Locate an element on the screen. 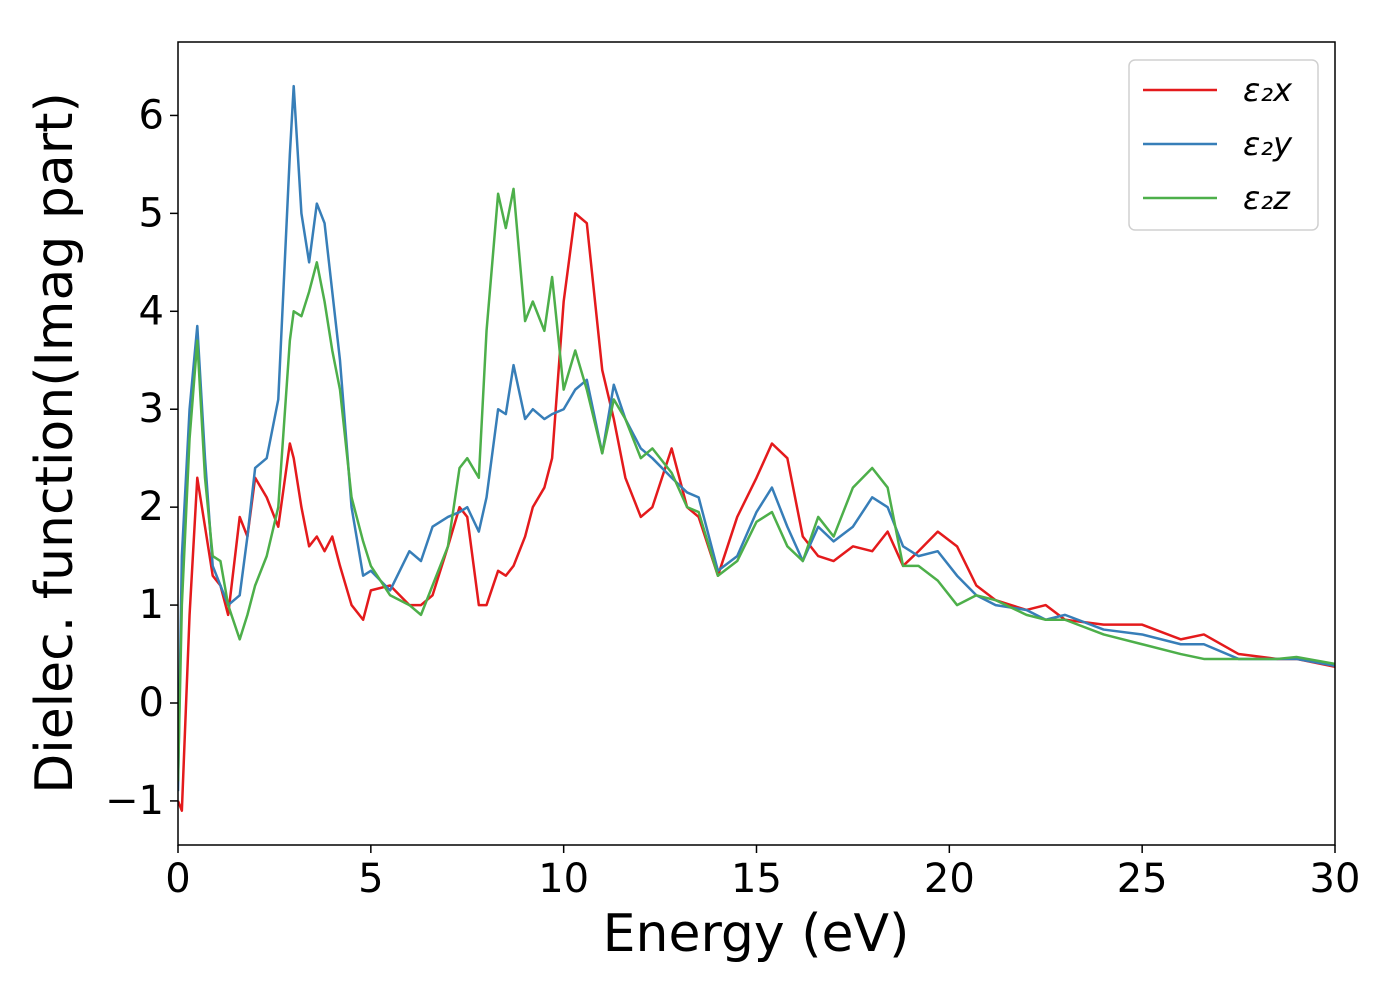 The width and height of the screenshot is (1400, 1000). y-tick-label: 5 is located at coordinates (151, 213).